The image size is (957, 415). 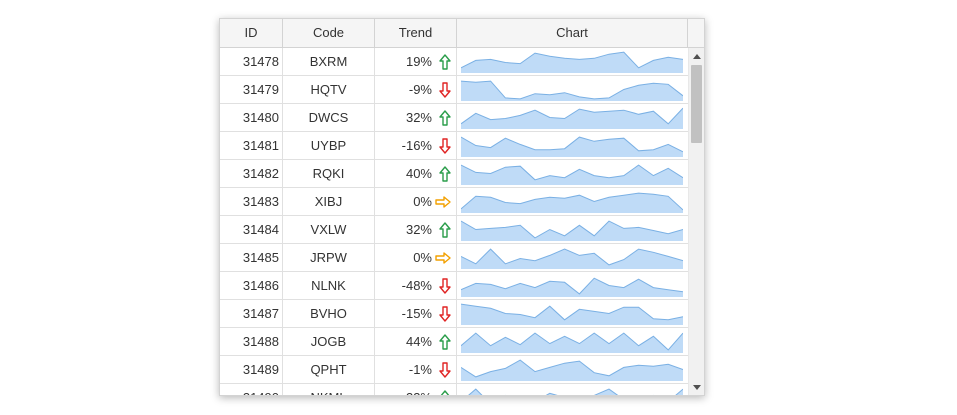 What do you see at coordinates (416, 341) in the screenshot?
I see `cell-trend: 44%` at bounding box center [416, 341].